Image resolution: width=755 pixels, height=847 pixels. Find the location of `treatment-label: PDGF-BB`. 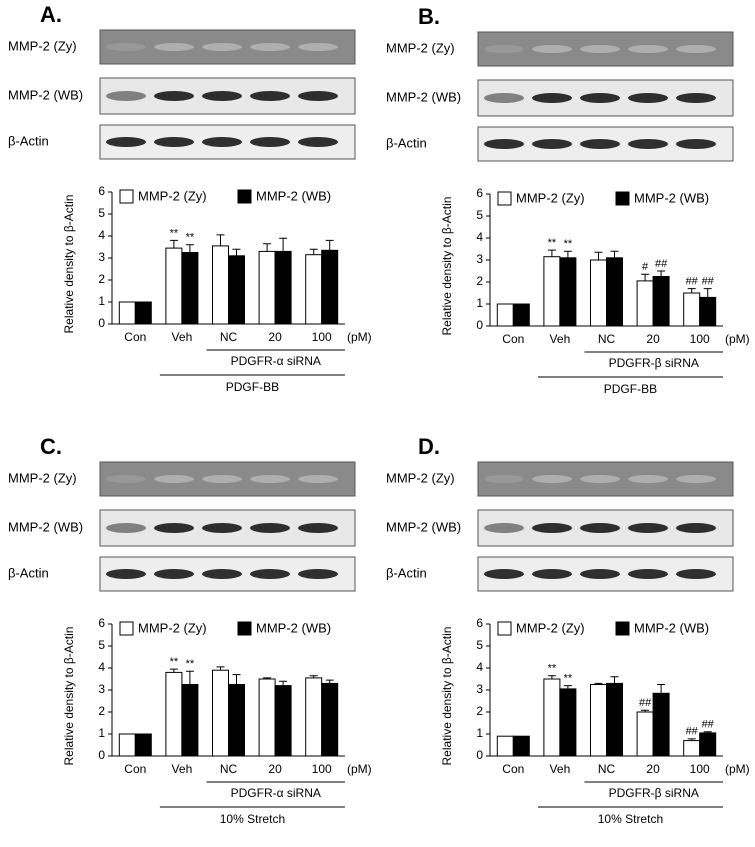

treatment-label: PDGF-BB is located at coordinates (252, 387).